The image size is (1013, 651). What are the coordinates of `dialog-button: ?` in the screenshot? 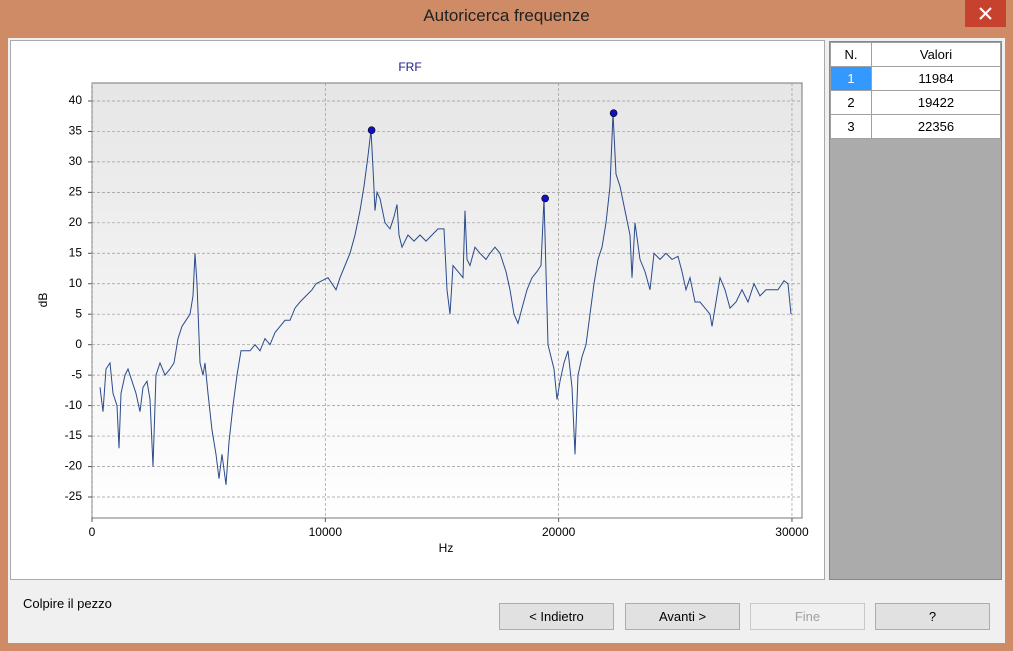 It's located at (932, 616).